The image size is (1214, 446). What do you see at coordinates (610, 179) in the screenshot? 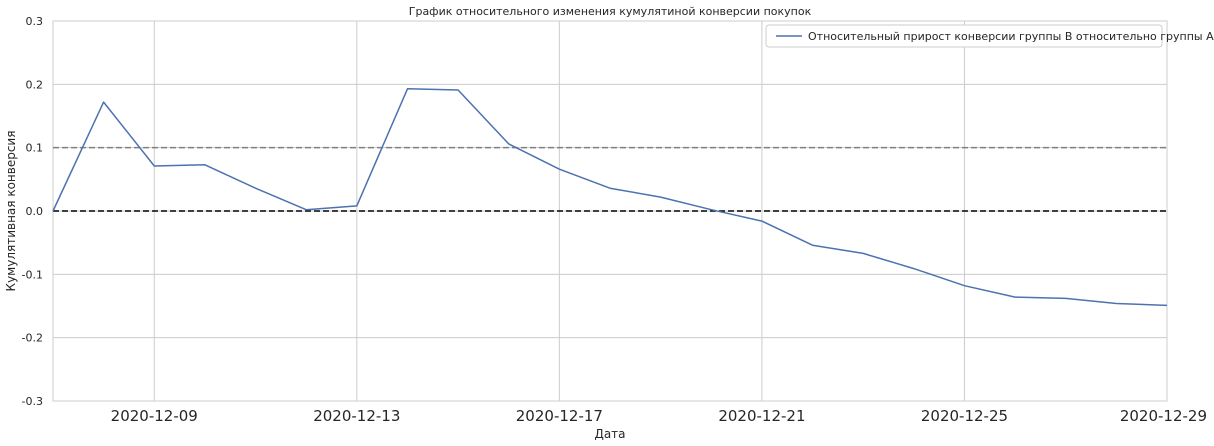
I see `reference-lines` at bounding box center [610, 179].